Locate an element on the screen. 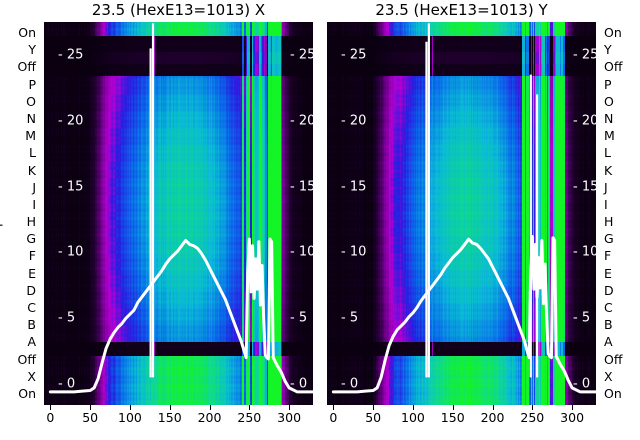  outer-y-axis-left: Dipole On Y Off P O N M L K J I H G F E D C B A Off X On is located at coordinates (20, 213).